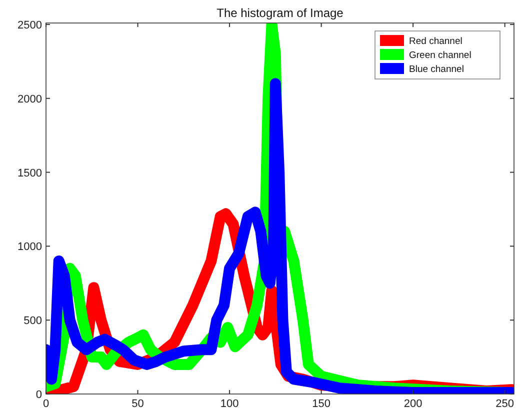 This screenshot has height=414, width=521. Describe the element at coordinates (321, 404) in the screenshot. I see `x-tick-label: 150` at that location.